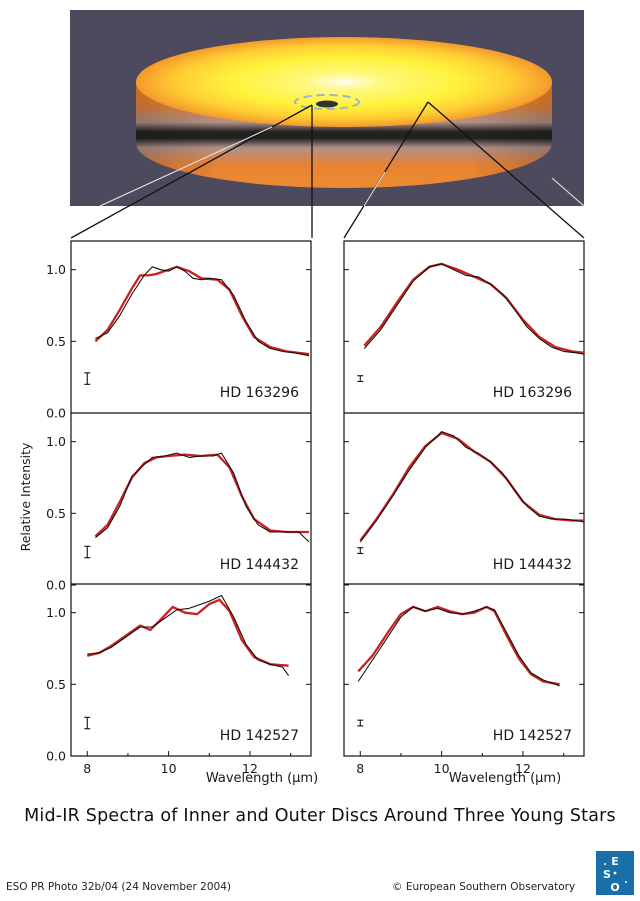  What do you see at coordinates (25, 496) in the screenshot?
I see `y-axis-label: Relative Intensity` at bounding box center [25, 496].